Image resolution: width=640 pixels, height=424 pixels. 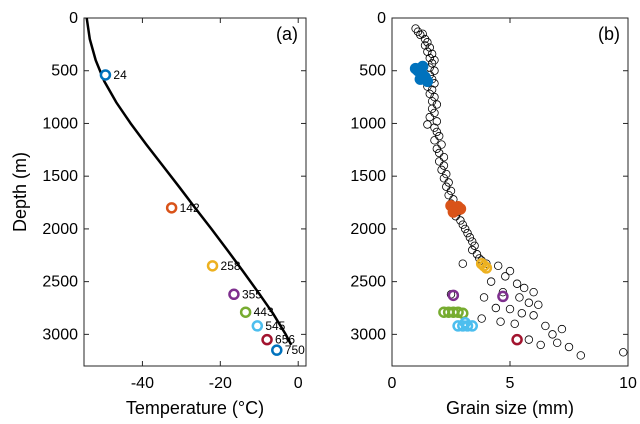 What do you see at coordinates (60, 176) in the screenshot?
I see `y-tick-label: 1500` at bounding box center [60, 176].